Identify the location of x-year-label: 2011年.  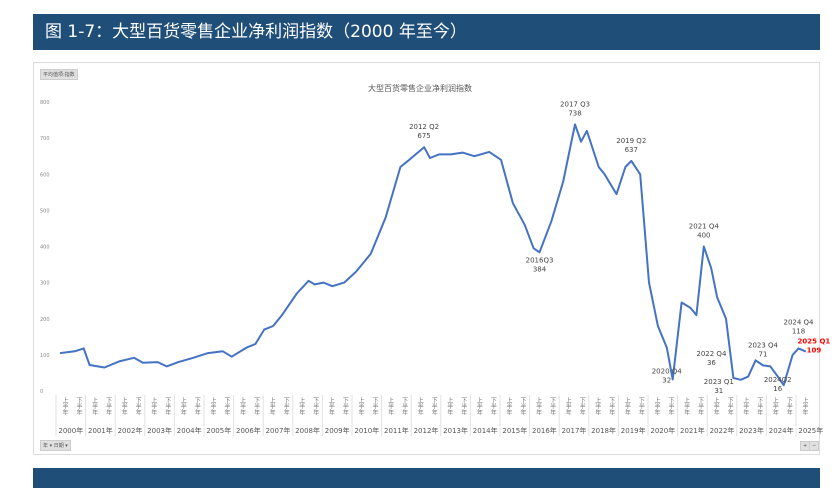
(396, 430).